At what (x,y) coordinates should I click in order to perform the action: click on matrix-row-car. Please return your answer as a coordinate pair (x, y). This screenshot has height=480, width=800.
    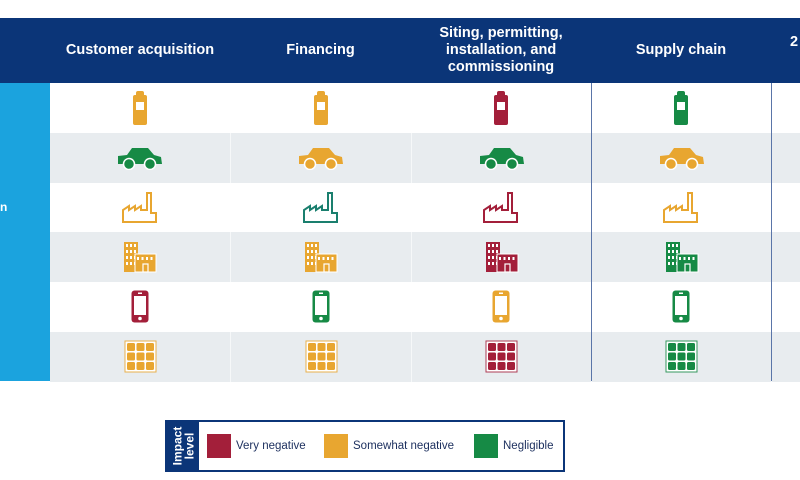
    Looking at the image, I should click on (425, 157).